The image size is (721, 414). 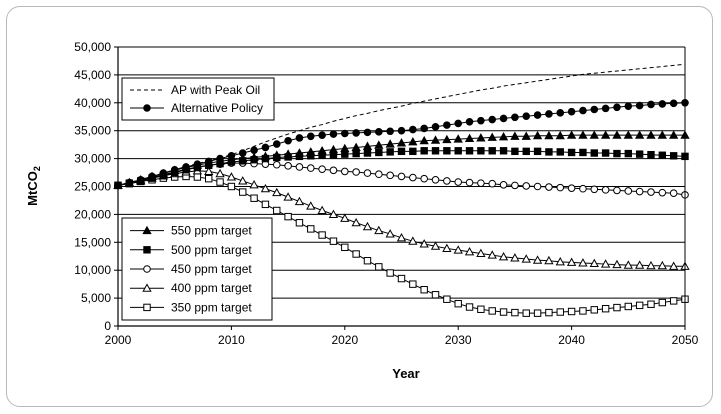 I want to click on y-tick-label: 40,000, so click(x=92, y=103).